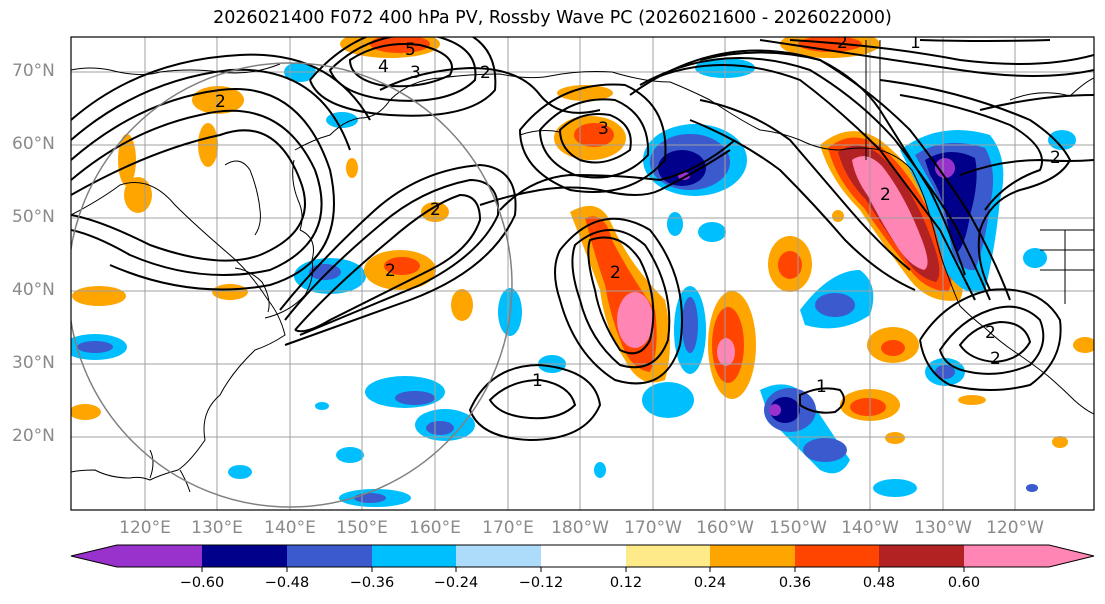  What do you see at coordinates (145, 528) in the screenshot?
I see `lon-label: 120°E` at bounding box center [145, 528].